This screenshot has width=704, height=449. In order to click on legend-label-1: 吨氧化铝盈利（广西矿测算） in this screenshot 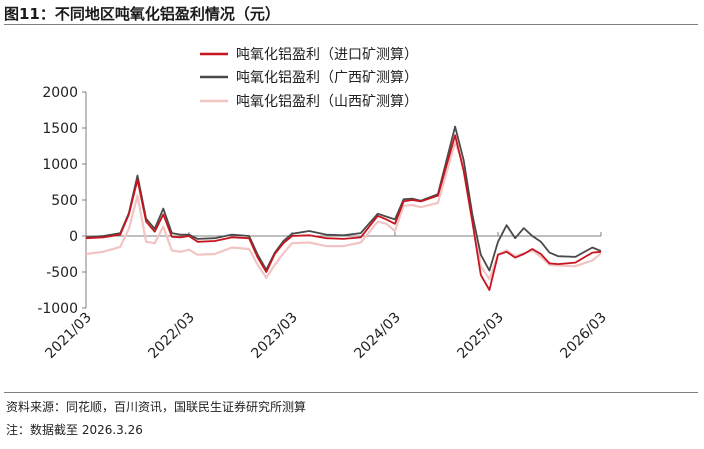, I will do `click(327, 78)`.